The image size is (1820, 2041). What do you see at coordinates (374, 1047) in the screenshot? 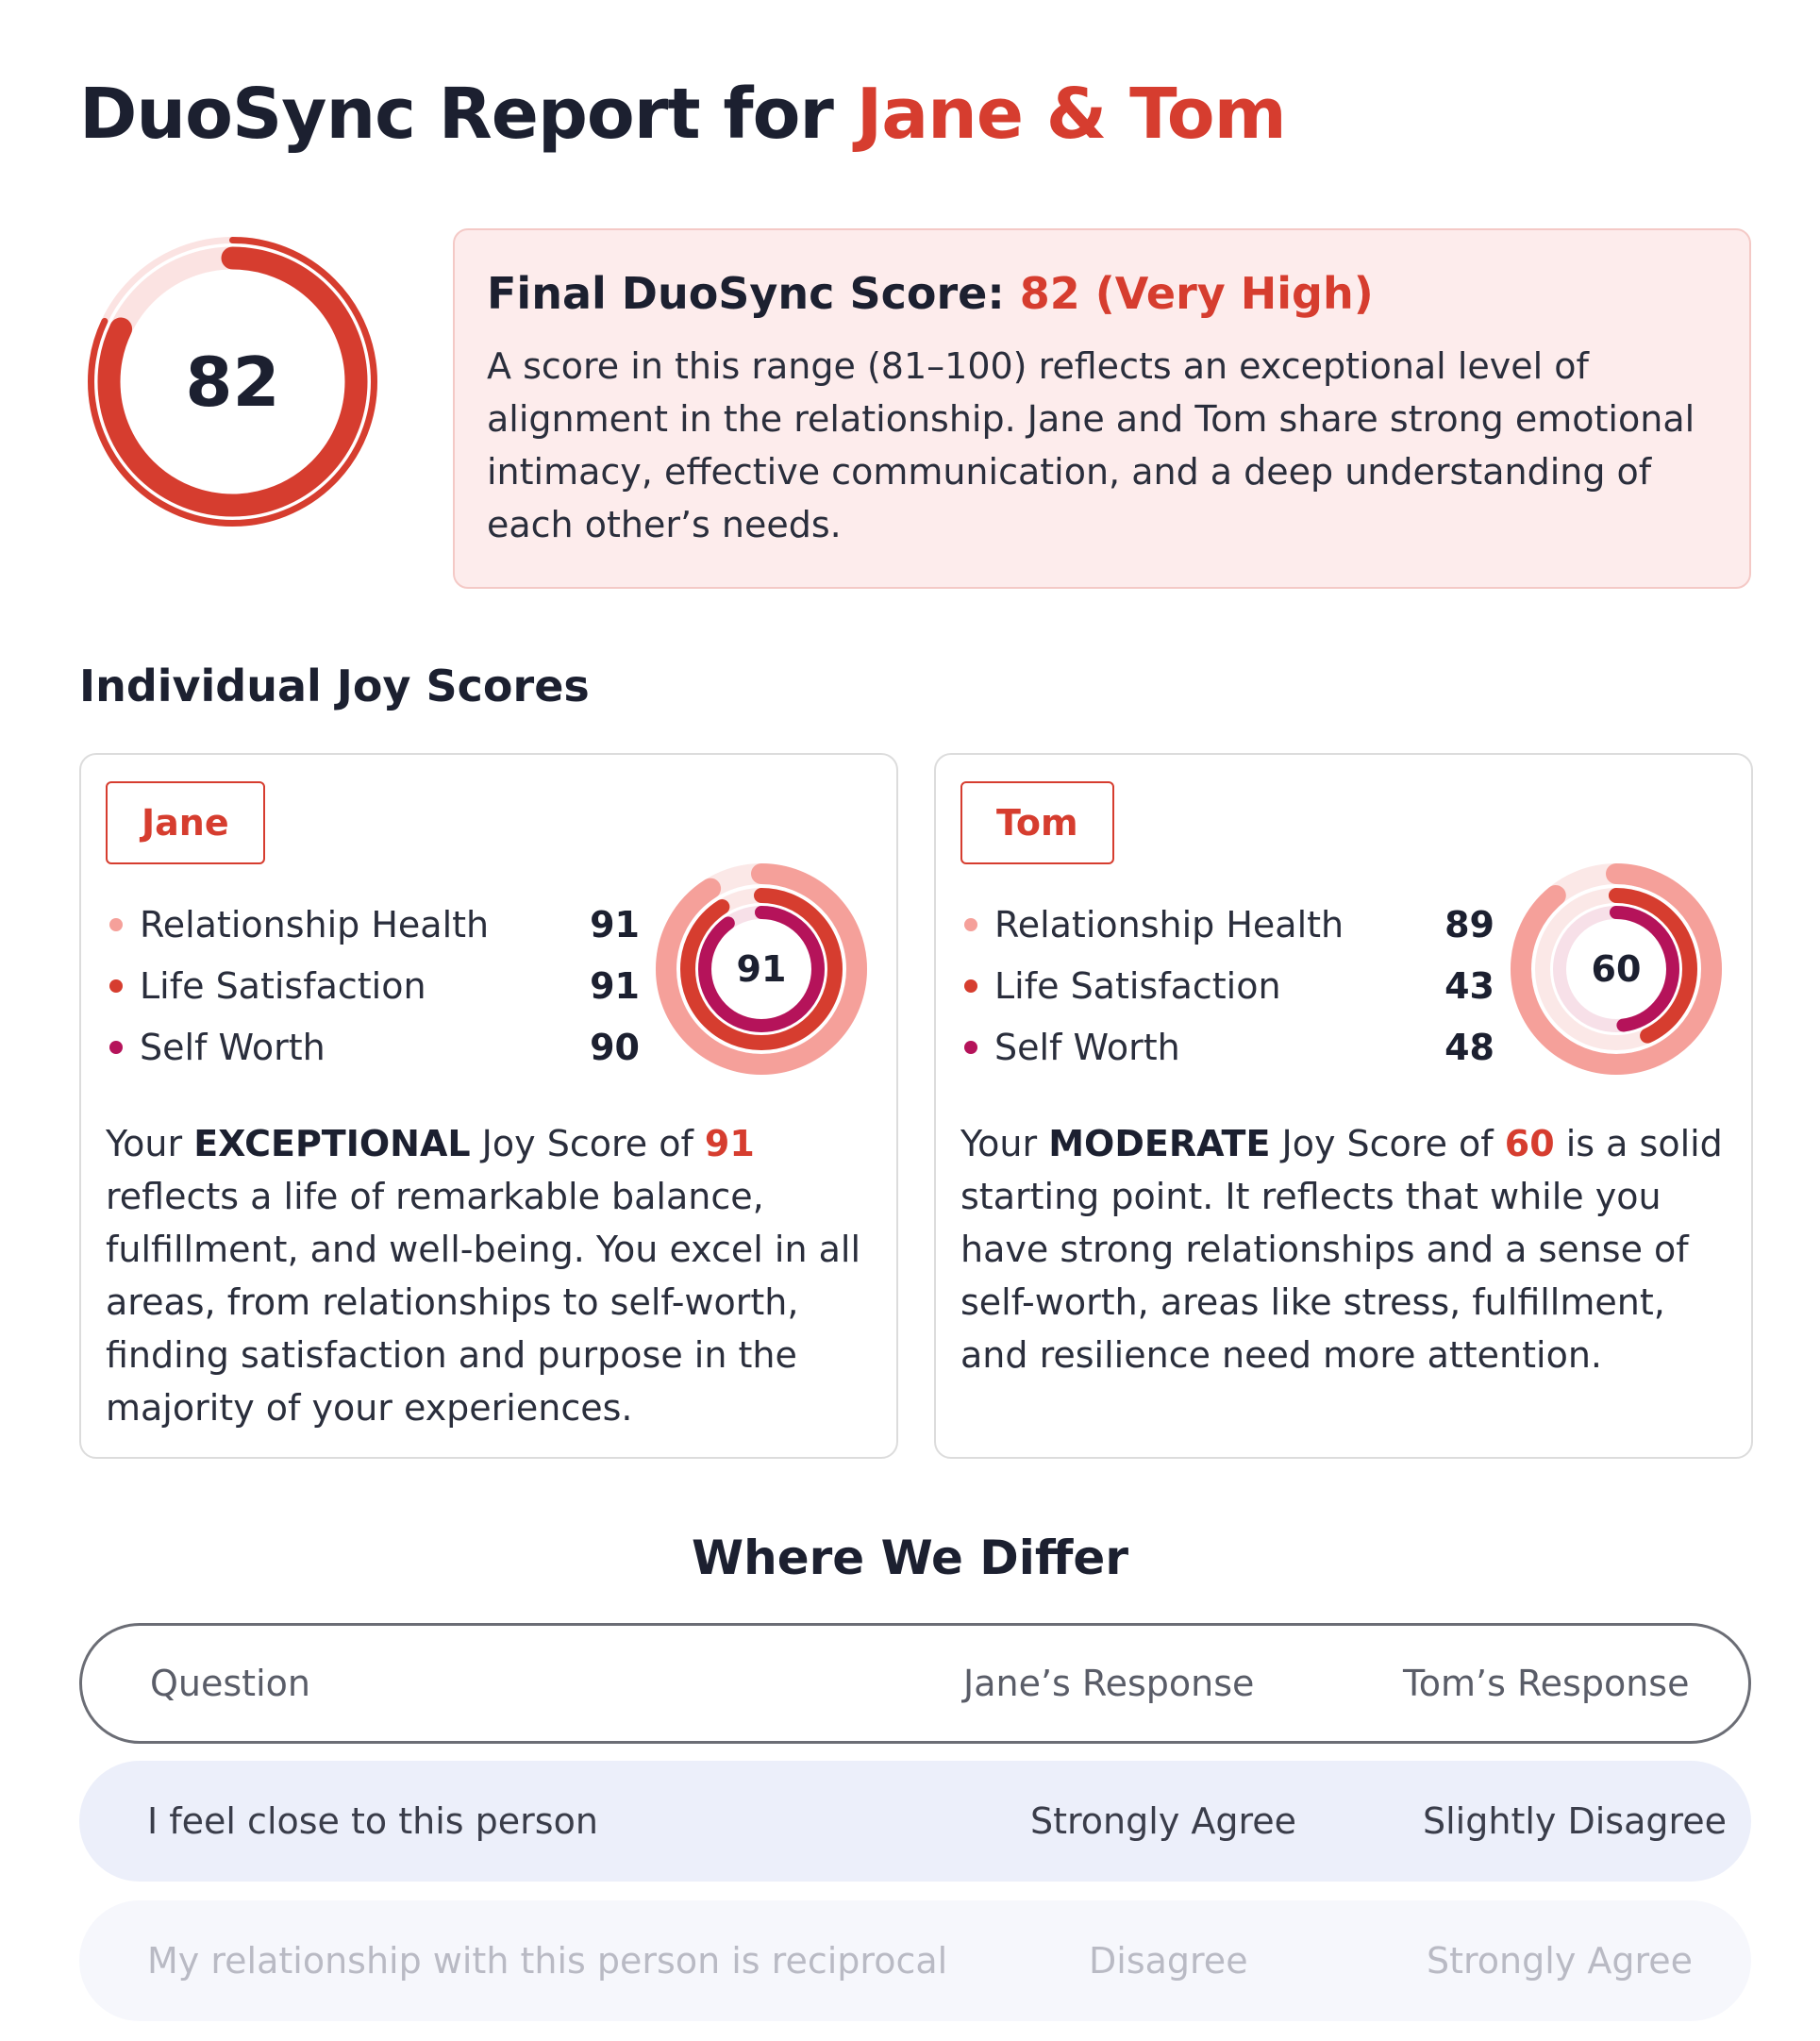
I see `metric-self-worth: Self Worth 90` at bounding box center [374, 1047].